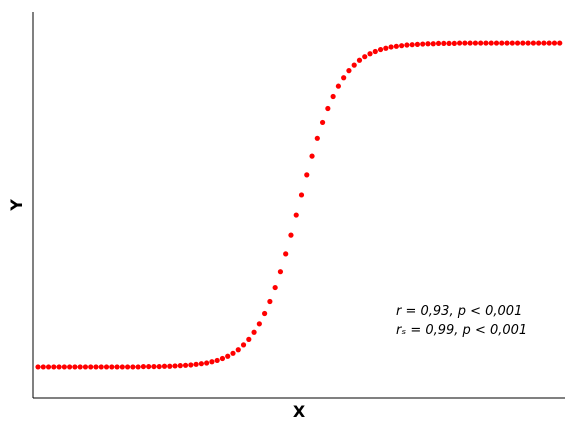 The width and height of the screenshot is (576, 432). Describe the element at coordinates (299, 411) in the screenshot. I see `x-axis-label: X` at that location.